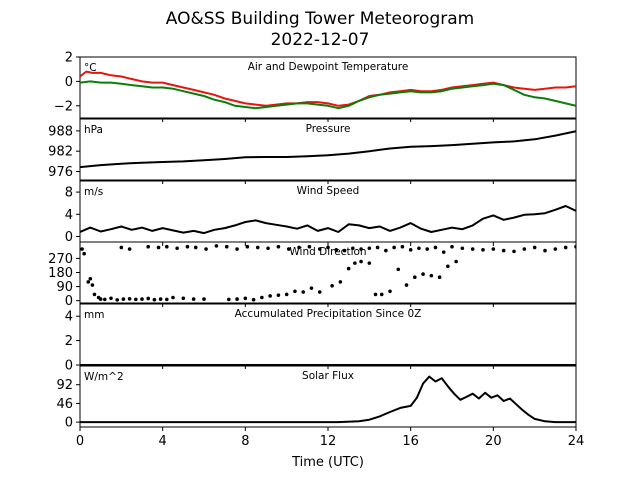 This screenshot has height=480, width=640. Describe the element at coordinates (69, 58) in the screenshot. I see `y-tick-label: 2` at that location.